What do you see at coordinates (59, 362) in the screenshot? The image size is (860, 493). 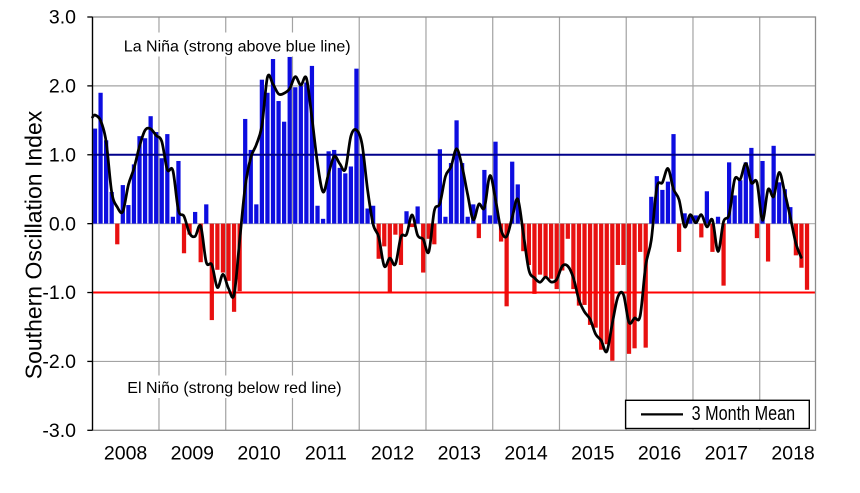 I see `svg-text: -2.0` at bounding box center [59, 362].